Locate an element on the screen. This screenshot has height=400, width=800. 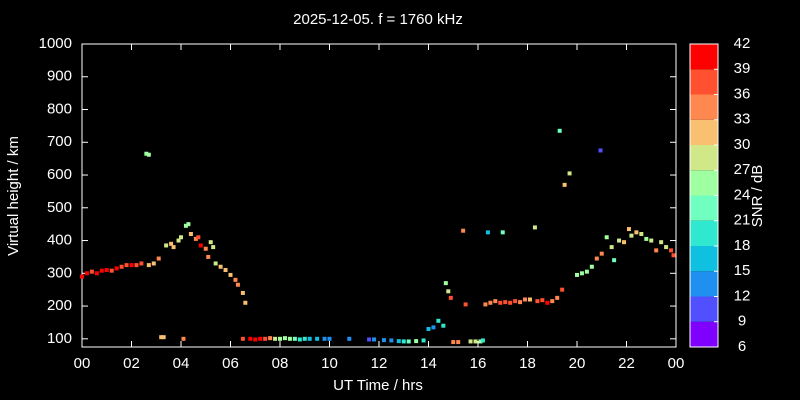
colorbar-tick-label: 18 is located at coordinates (742, 245).